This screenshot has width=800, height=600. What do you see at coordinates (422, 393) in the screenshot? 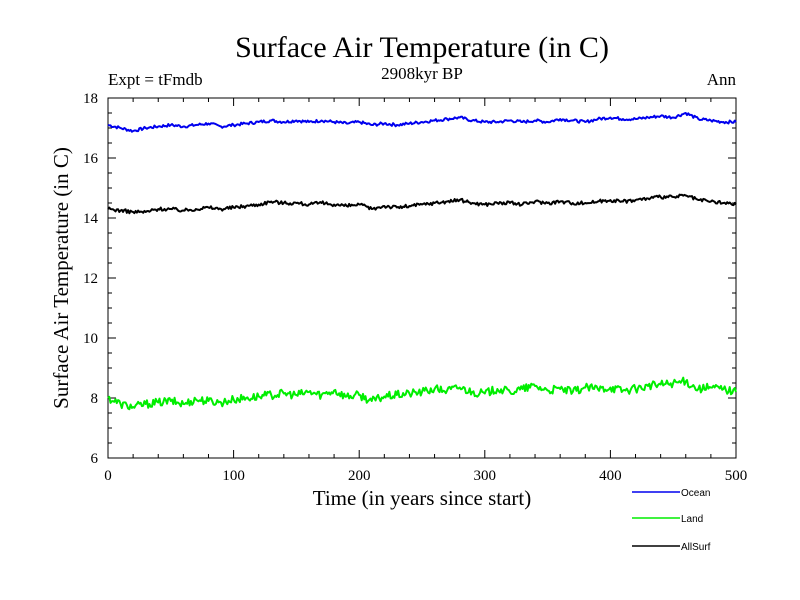
I see `series-line-land` at bounding box center [422, 393].